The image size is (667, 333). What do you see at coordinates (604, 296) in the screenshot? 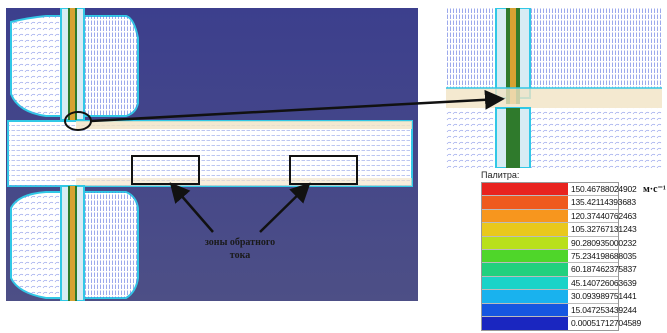
I see `legend-value: 30.093989751441` at bounding box center [604, 296].